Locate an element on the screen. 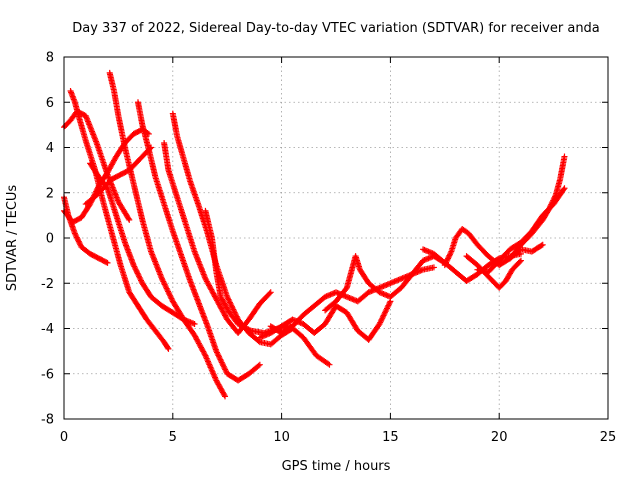  x-tick-label: 0 is located at coordinates (64, 437).